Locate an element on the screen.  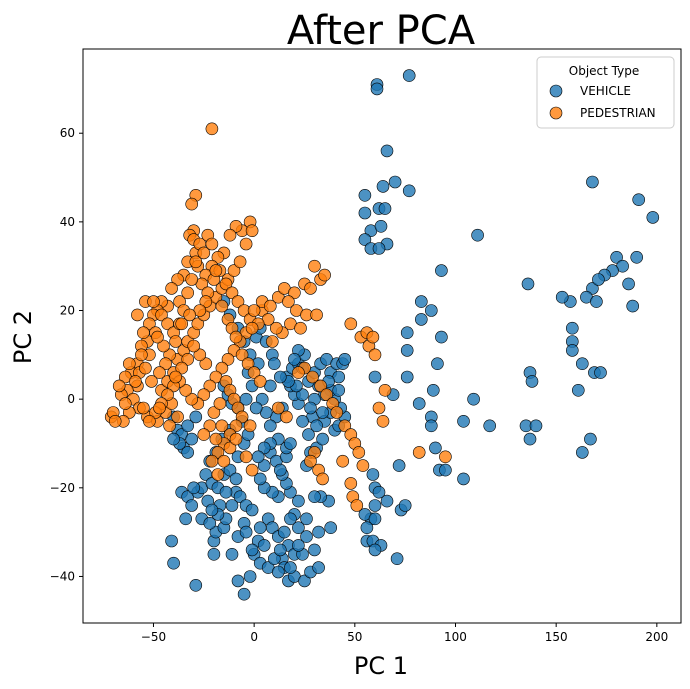
y-axis: −40 −20 0 20 40 60 is located at coordinates (66, 354).